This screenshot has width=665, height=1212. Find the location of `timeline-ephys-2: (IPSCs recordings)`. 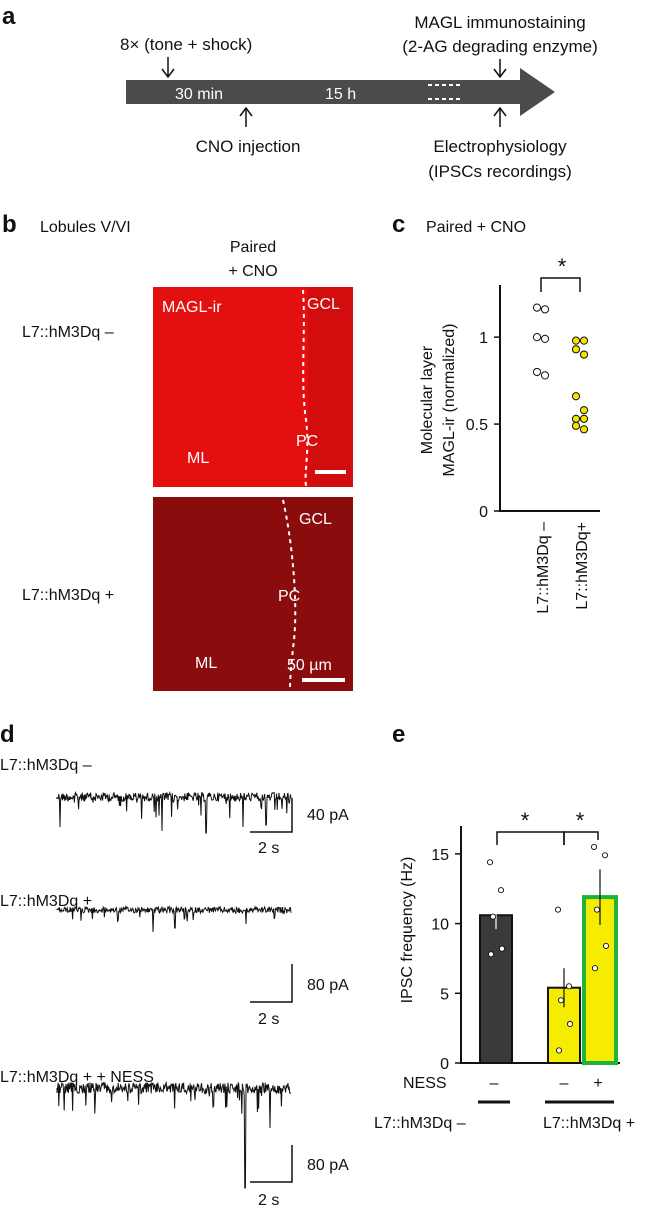

timeline-ephys-2: (IPSCs recordings) is located at coordinates (500, 171).